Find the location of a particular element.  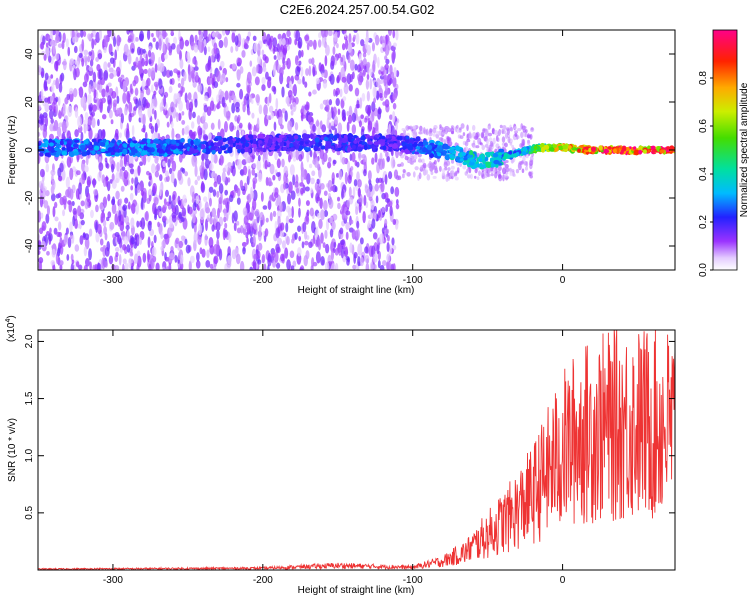

spectrogram-y-tick-label: 40 is located at coordinates (29, 54).